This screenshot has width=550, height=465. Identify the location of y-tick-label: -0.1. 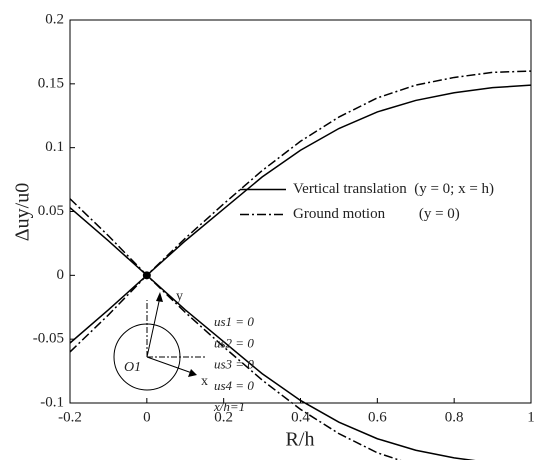
(52, 402).